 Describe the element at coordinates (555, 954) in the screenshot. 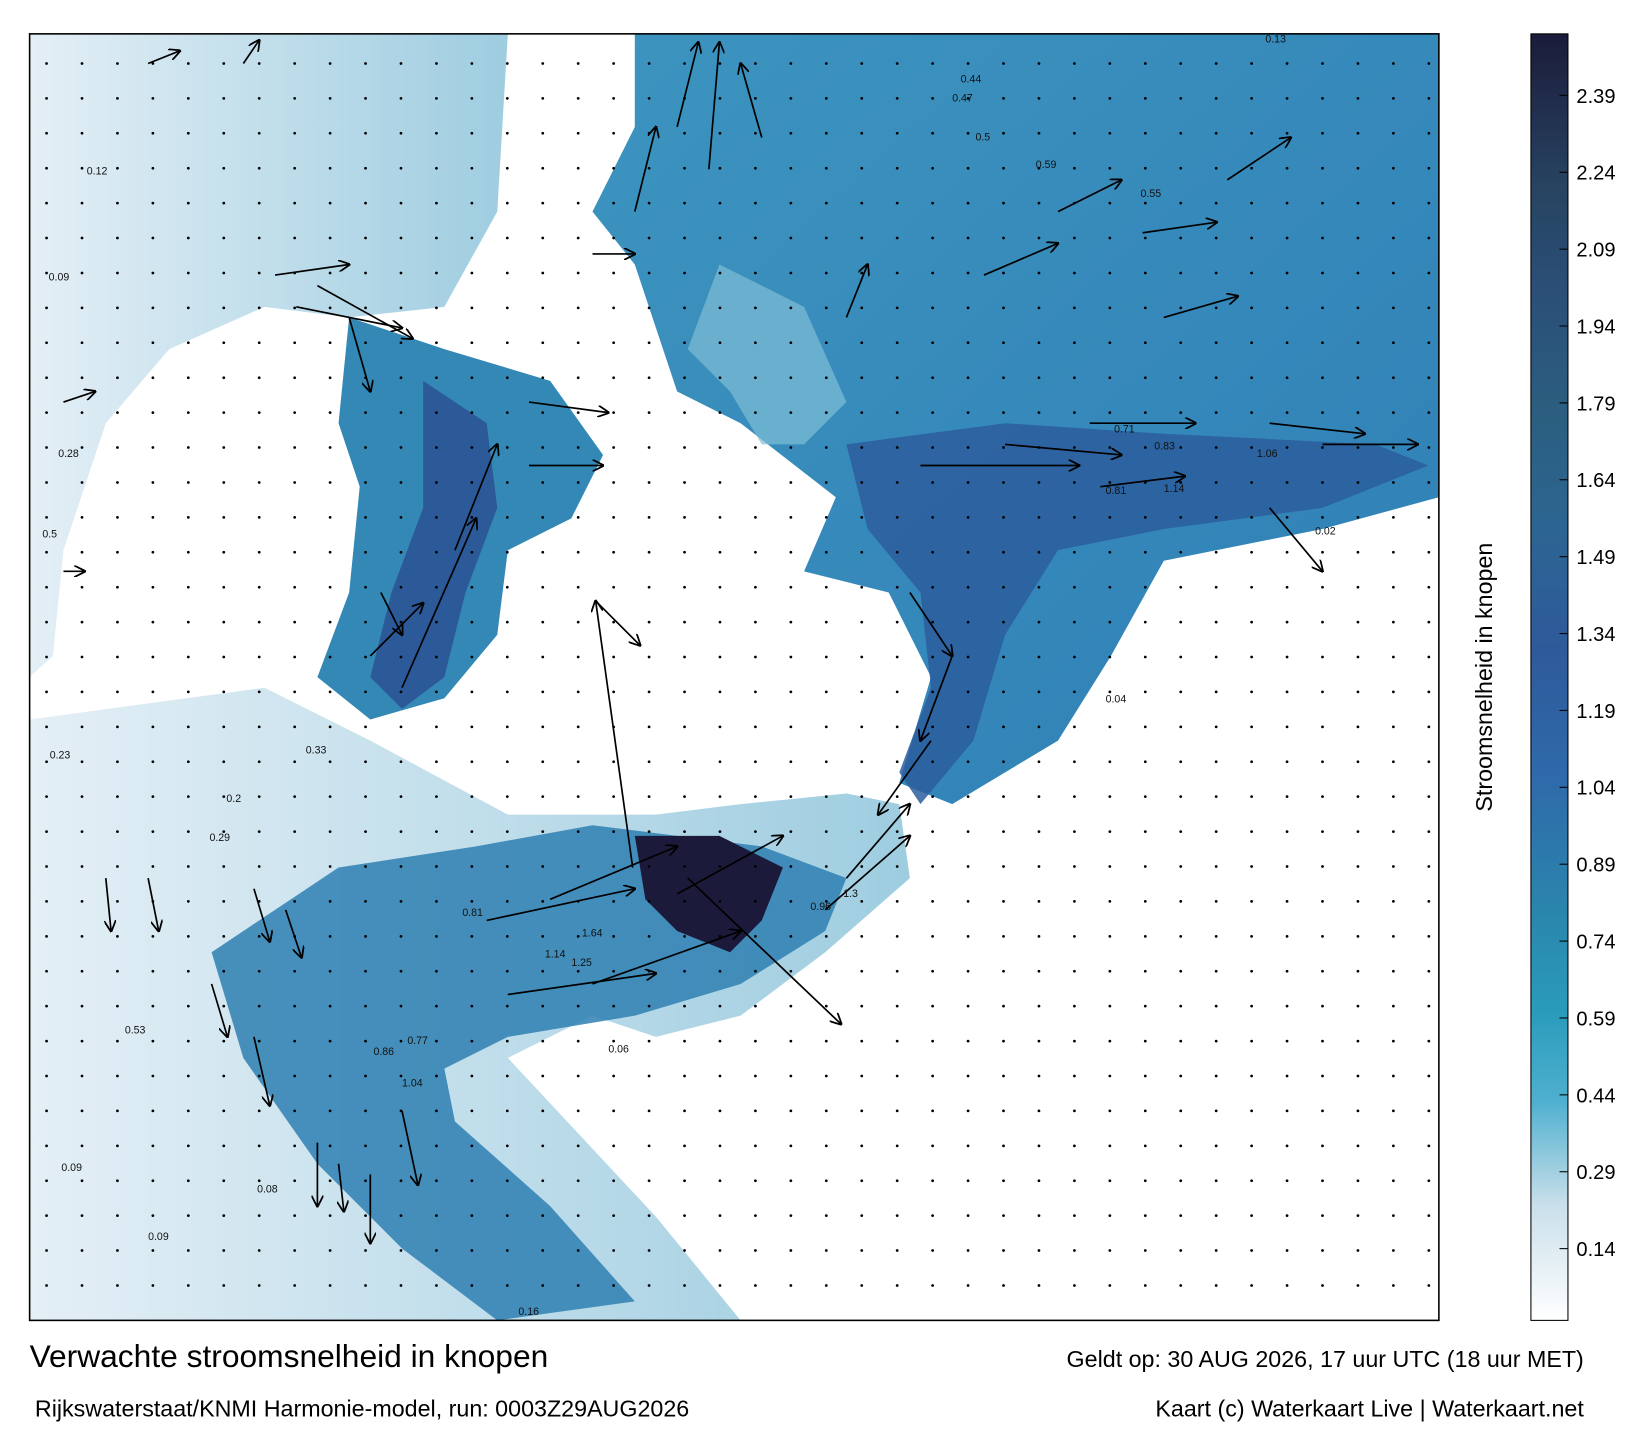

I see `speed-label: 1.14` at that location.